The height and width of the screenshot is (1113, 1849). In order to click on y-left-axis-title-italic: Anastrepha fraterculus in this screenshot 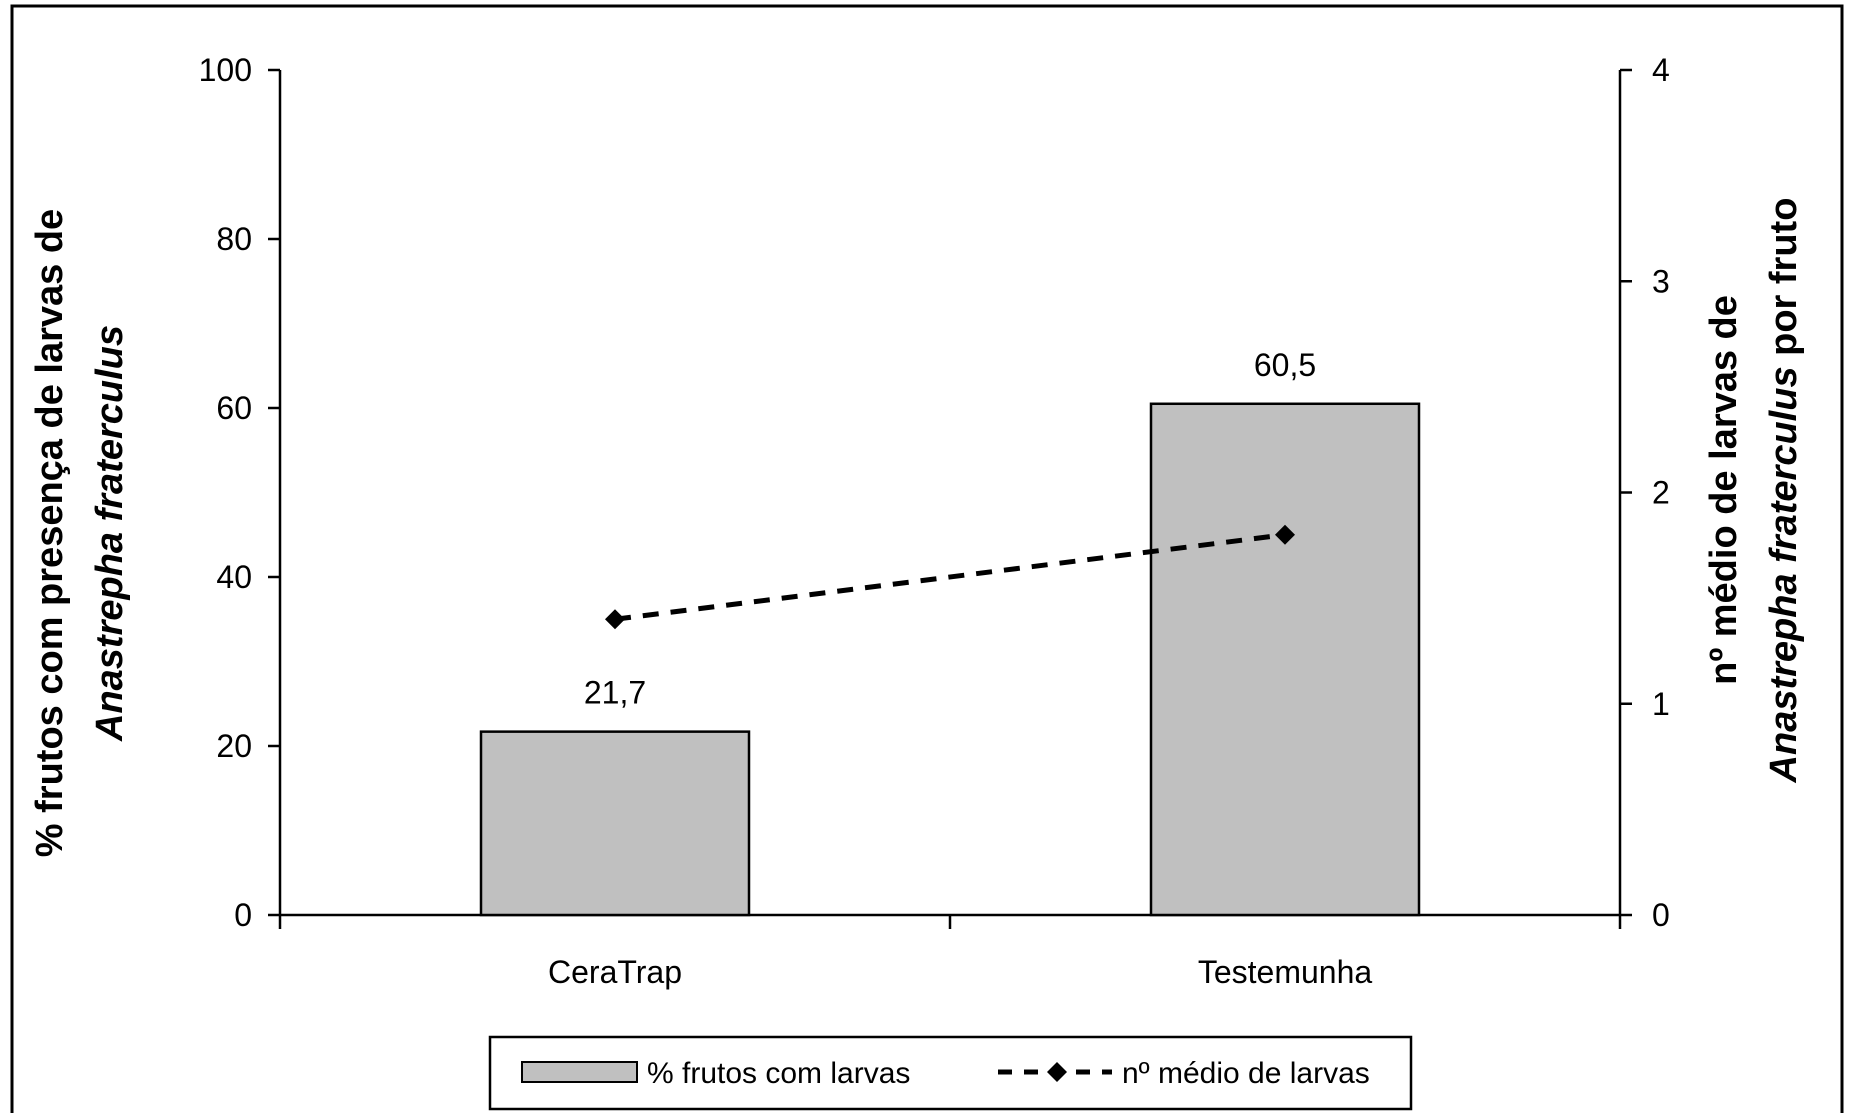, I will do `click(110, 533)`.